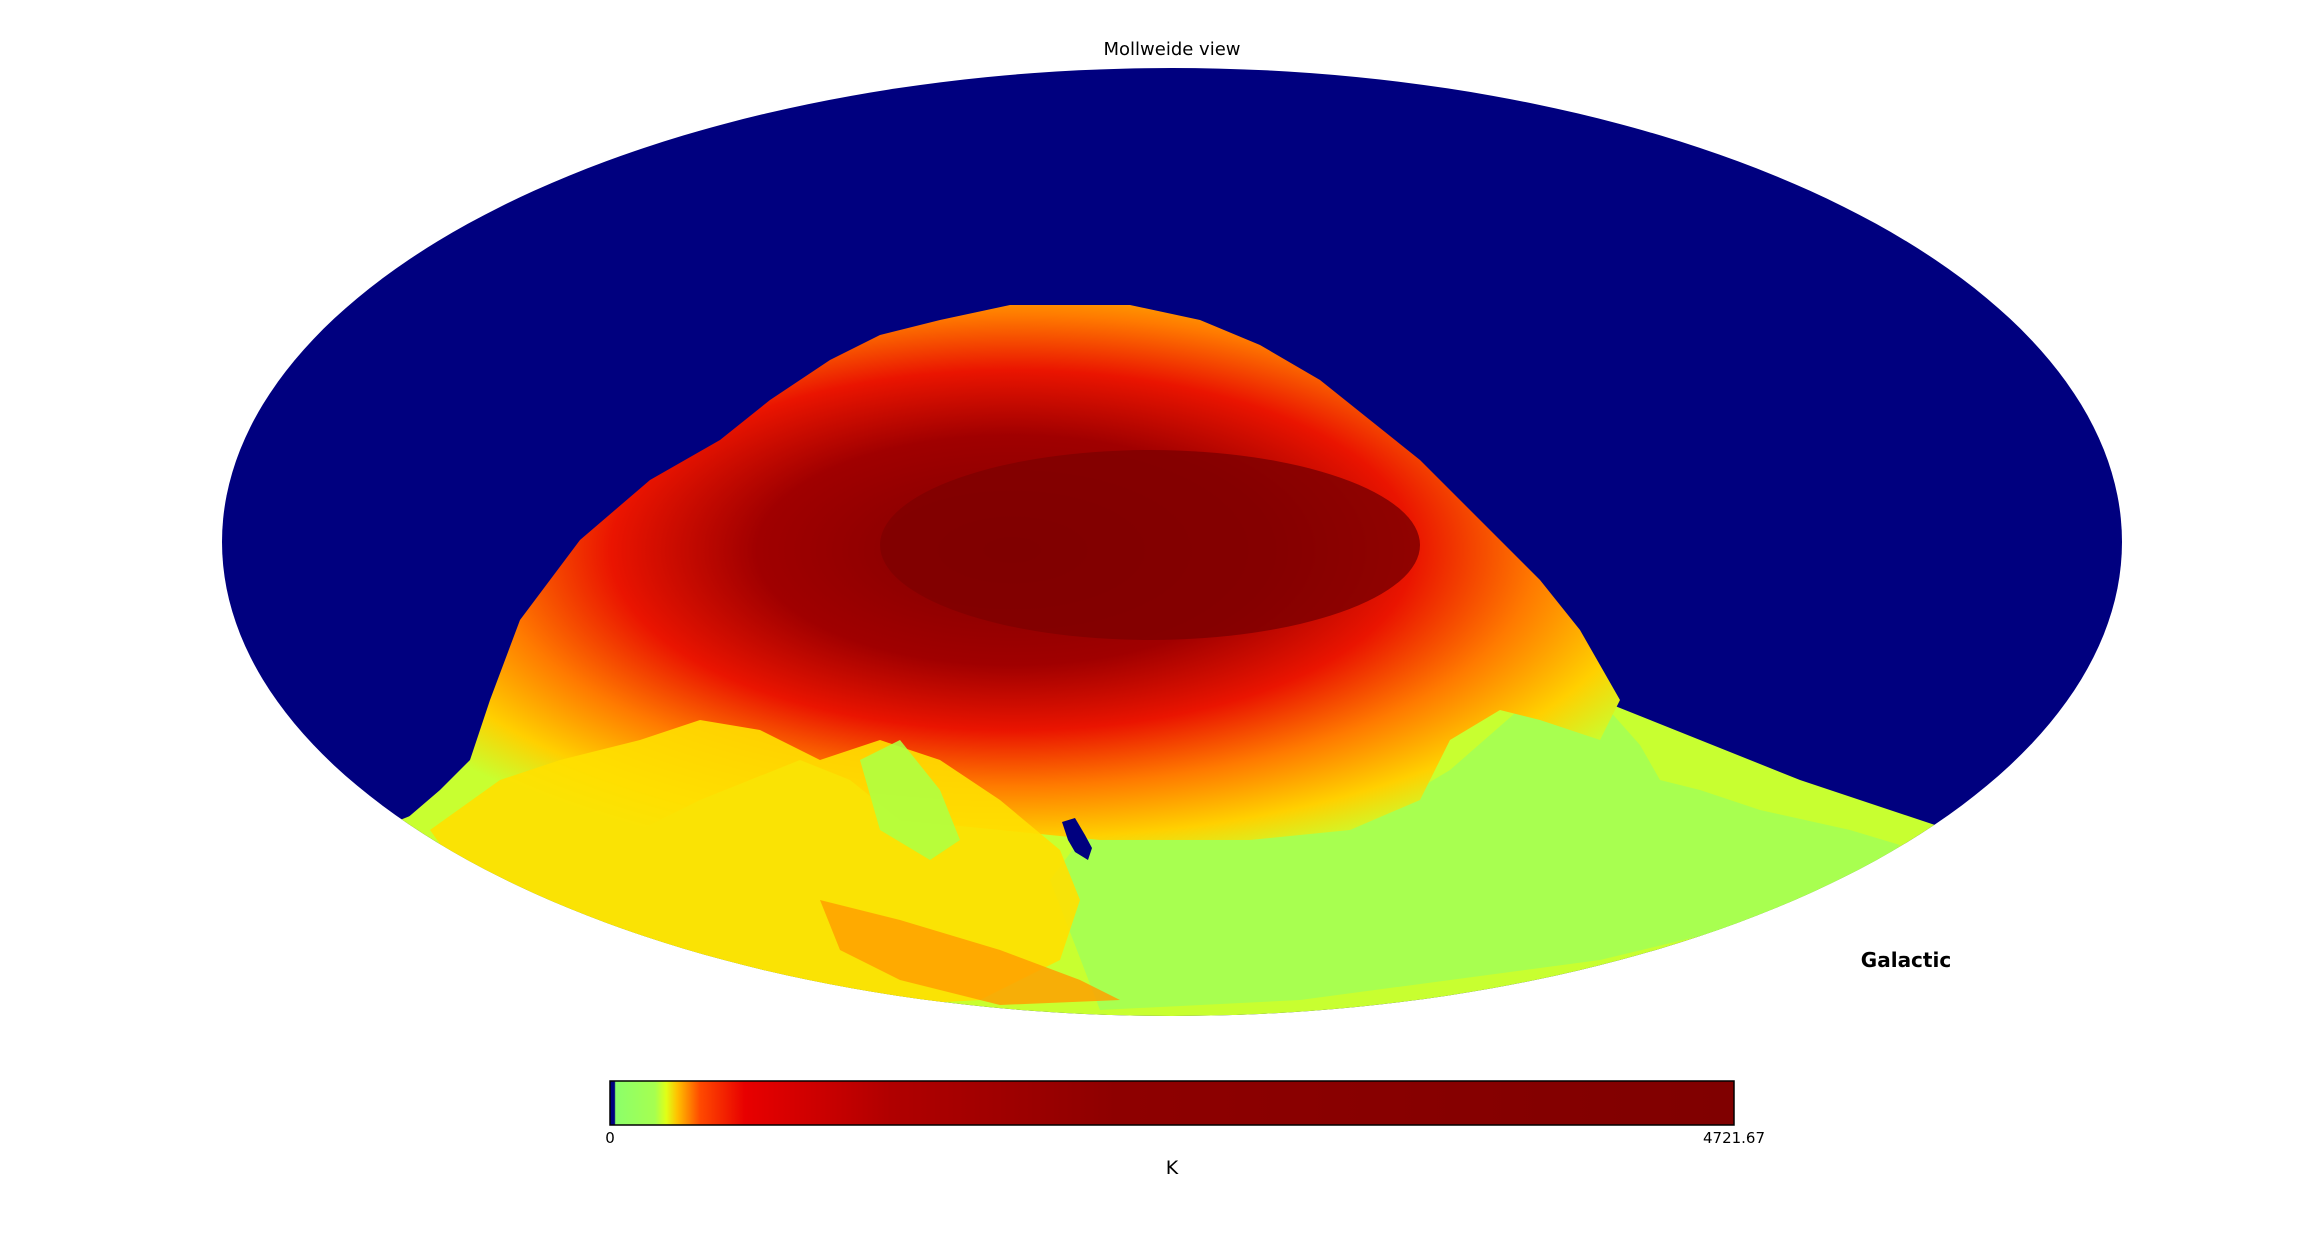 This screenshot has height=1242, width=2318. What do you see at coordinates (1185, 1129) in the screenshot?
I see `colorbar: 0 4721.67 K` at bounding box center [1185, 1129].